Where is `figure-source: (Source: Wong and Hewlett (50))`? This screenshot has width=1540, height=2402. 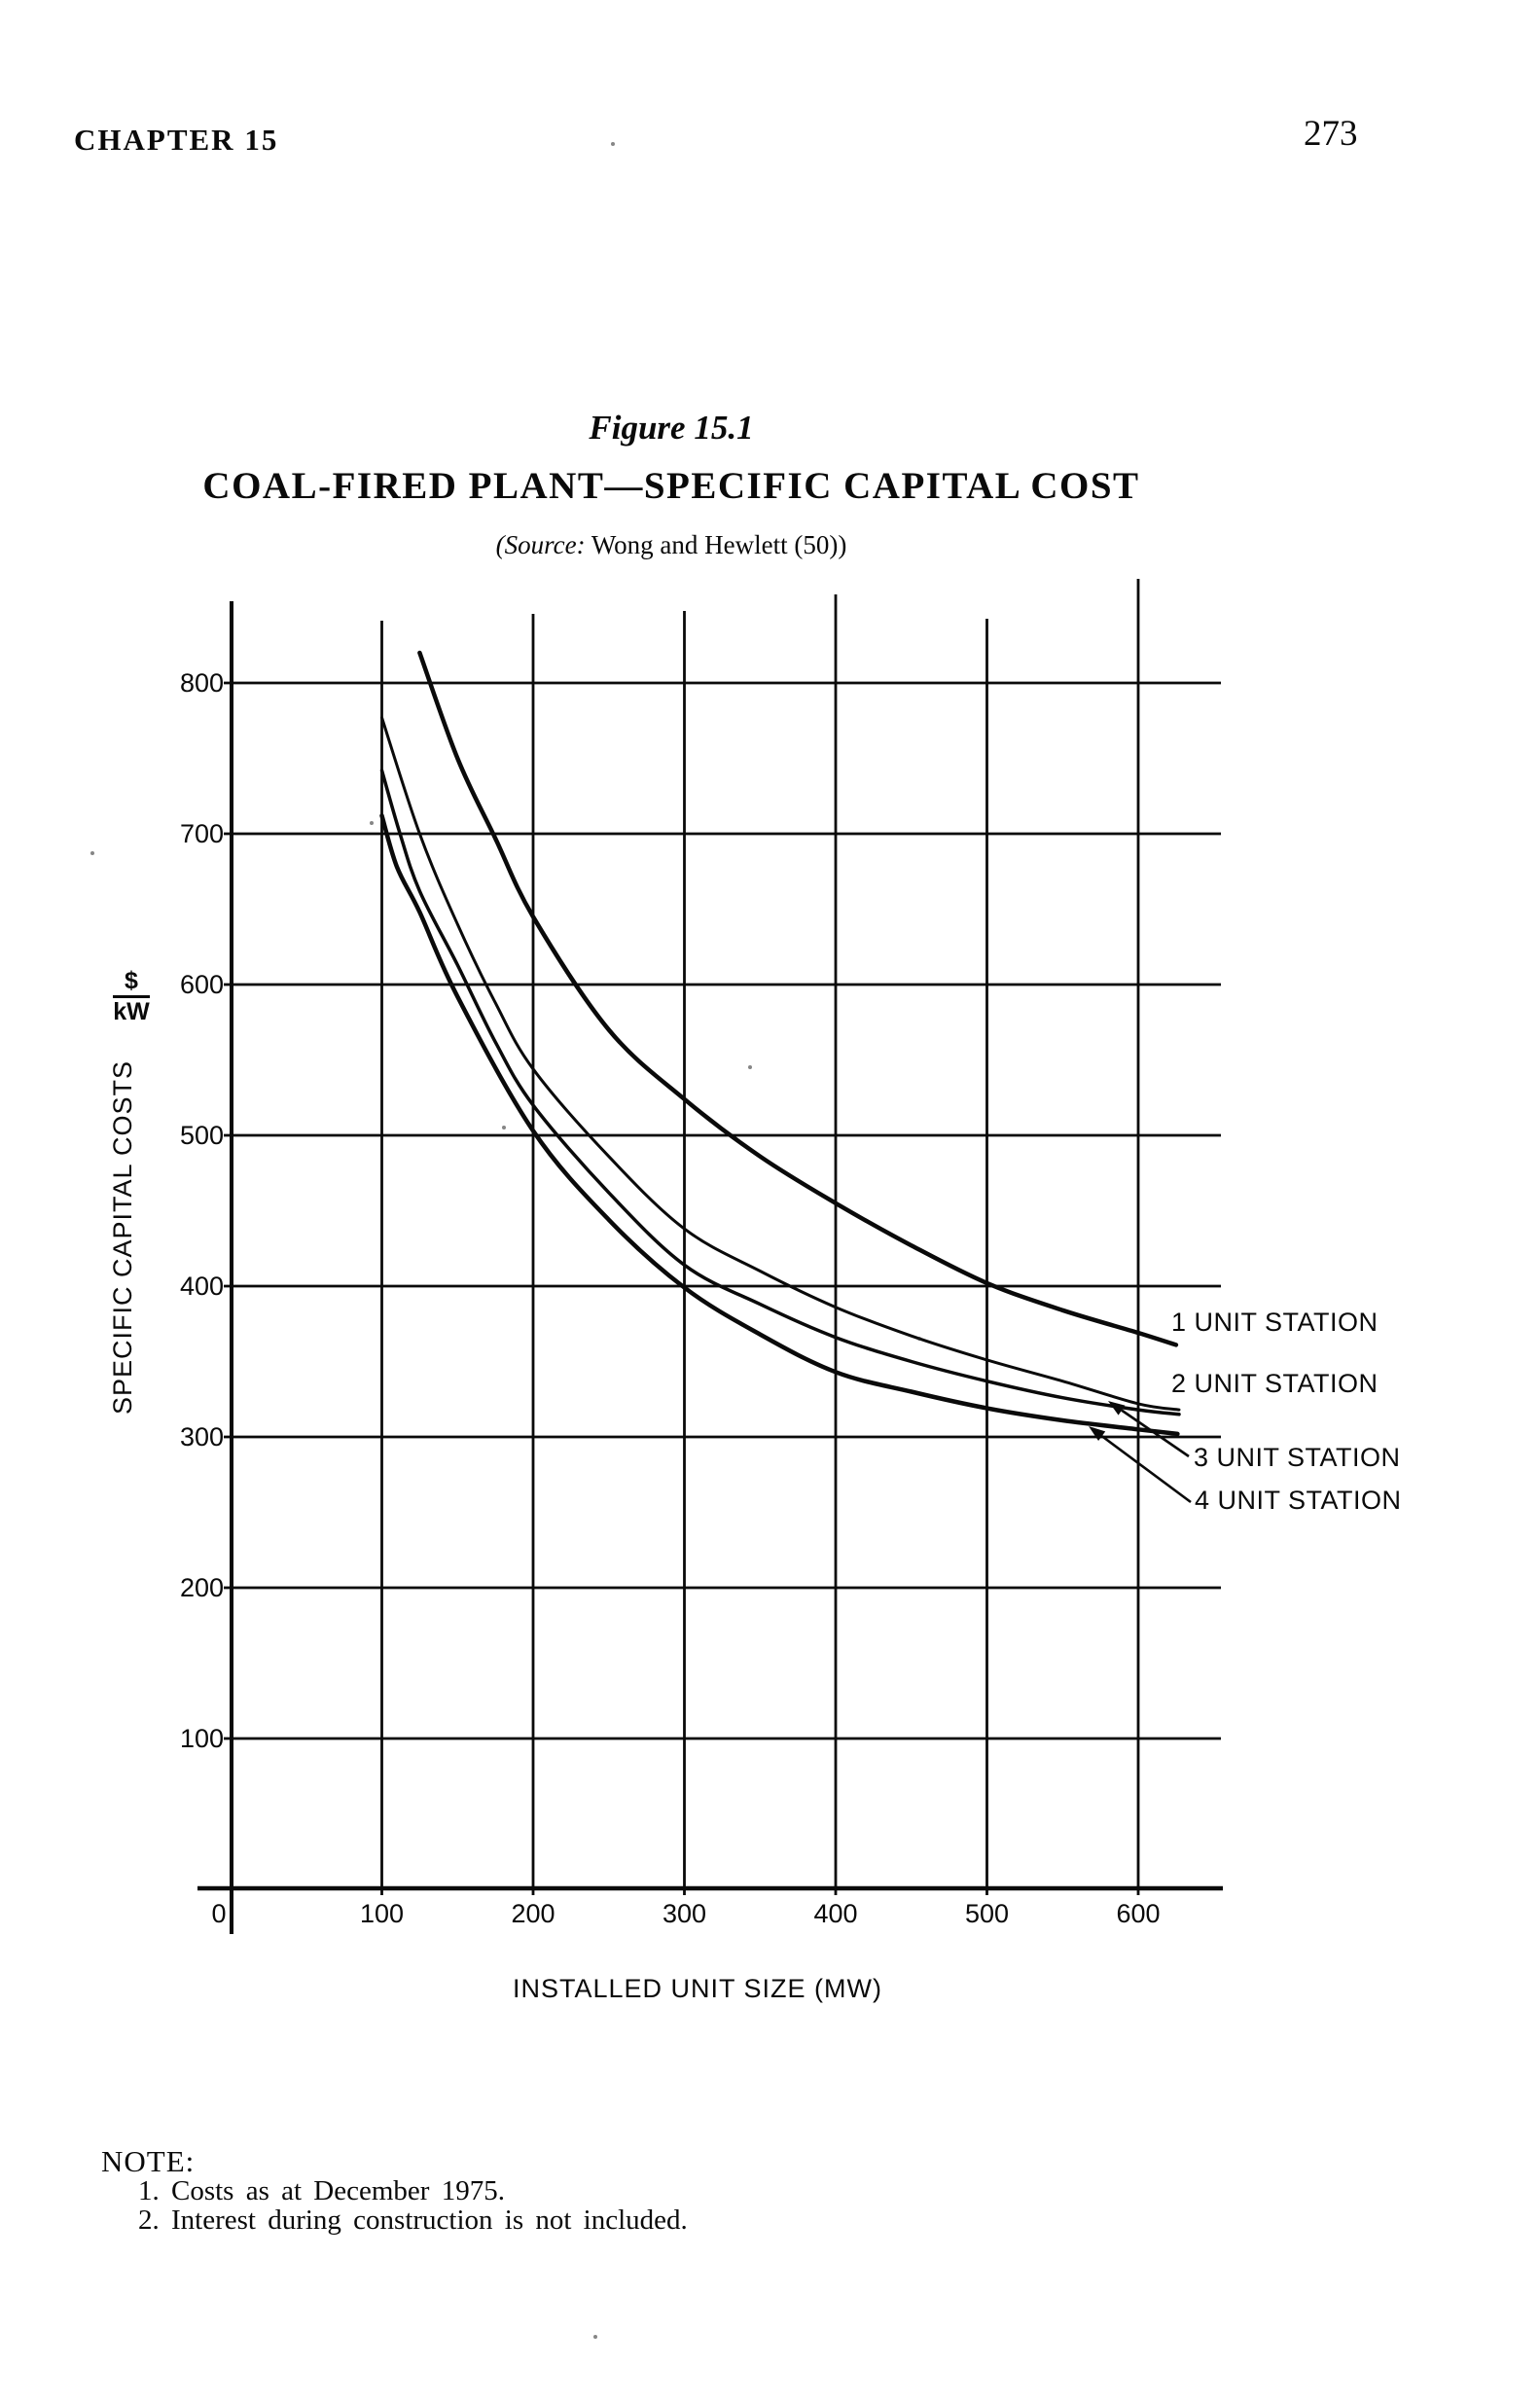 figure-source: (Source: Wong and Hewlett (50)) is located at coordinates (671, 545).